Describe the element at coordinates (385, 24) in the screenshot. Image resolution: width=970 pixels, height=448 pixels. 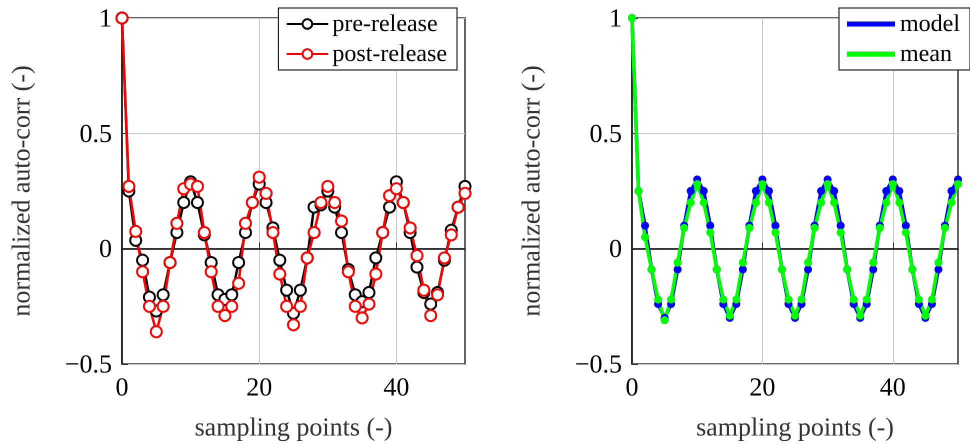
I see `legend-label: pre-release` at that location.